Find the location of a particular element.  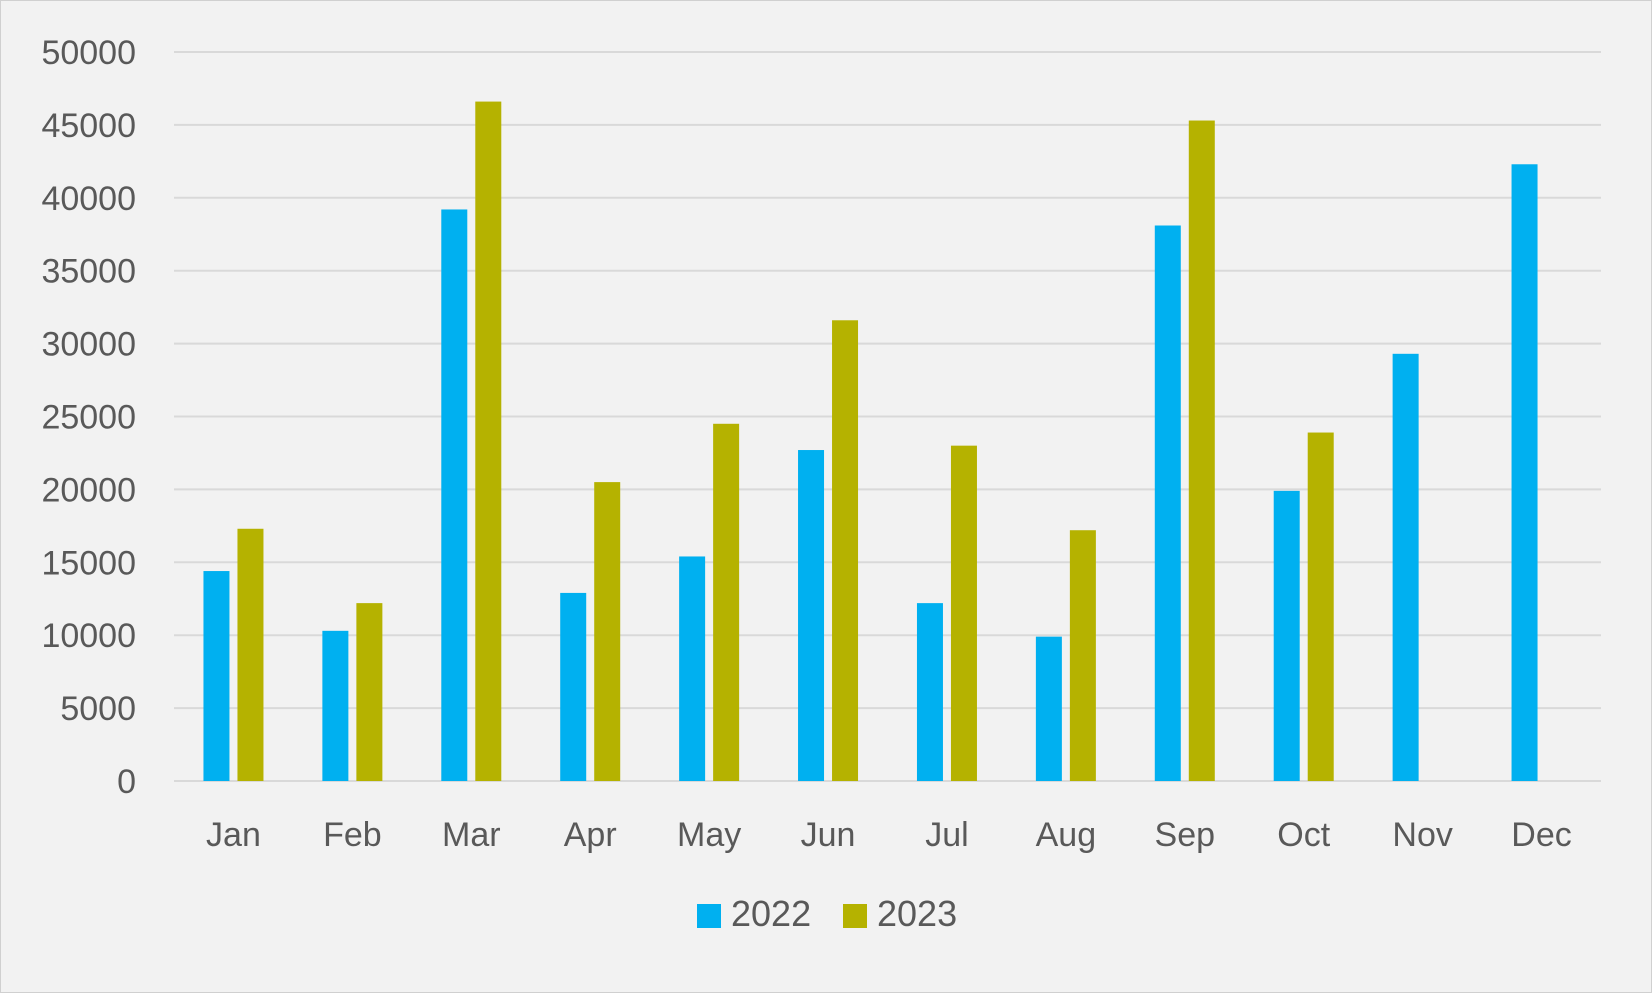

bar-2023-sep is located at coordinates (1201, 450).